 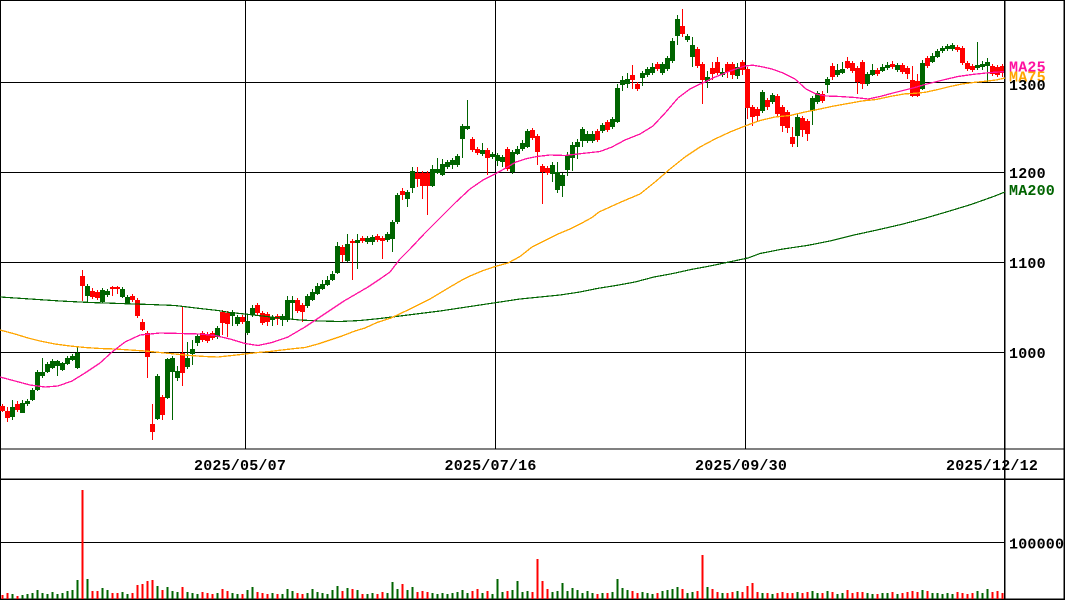 What do you see at coordinates (1027, 264) in the screenshot?
I see `svg-text: 1100` at bounding box center [1027, 264].